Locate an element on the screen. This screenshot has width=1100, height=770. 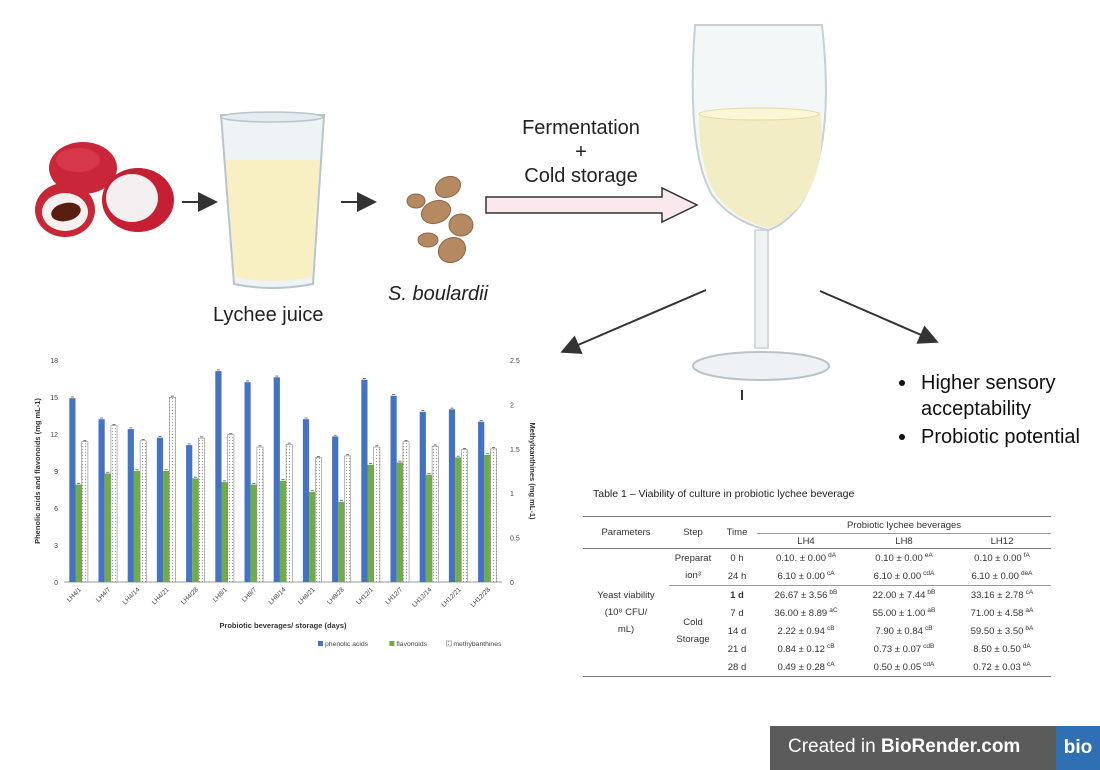
wine-glass-icon is located at coordinates (760, 202).